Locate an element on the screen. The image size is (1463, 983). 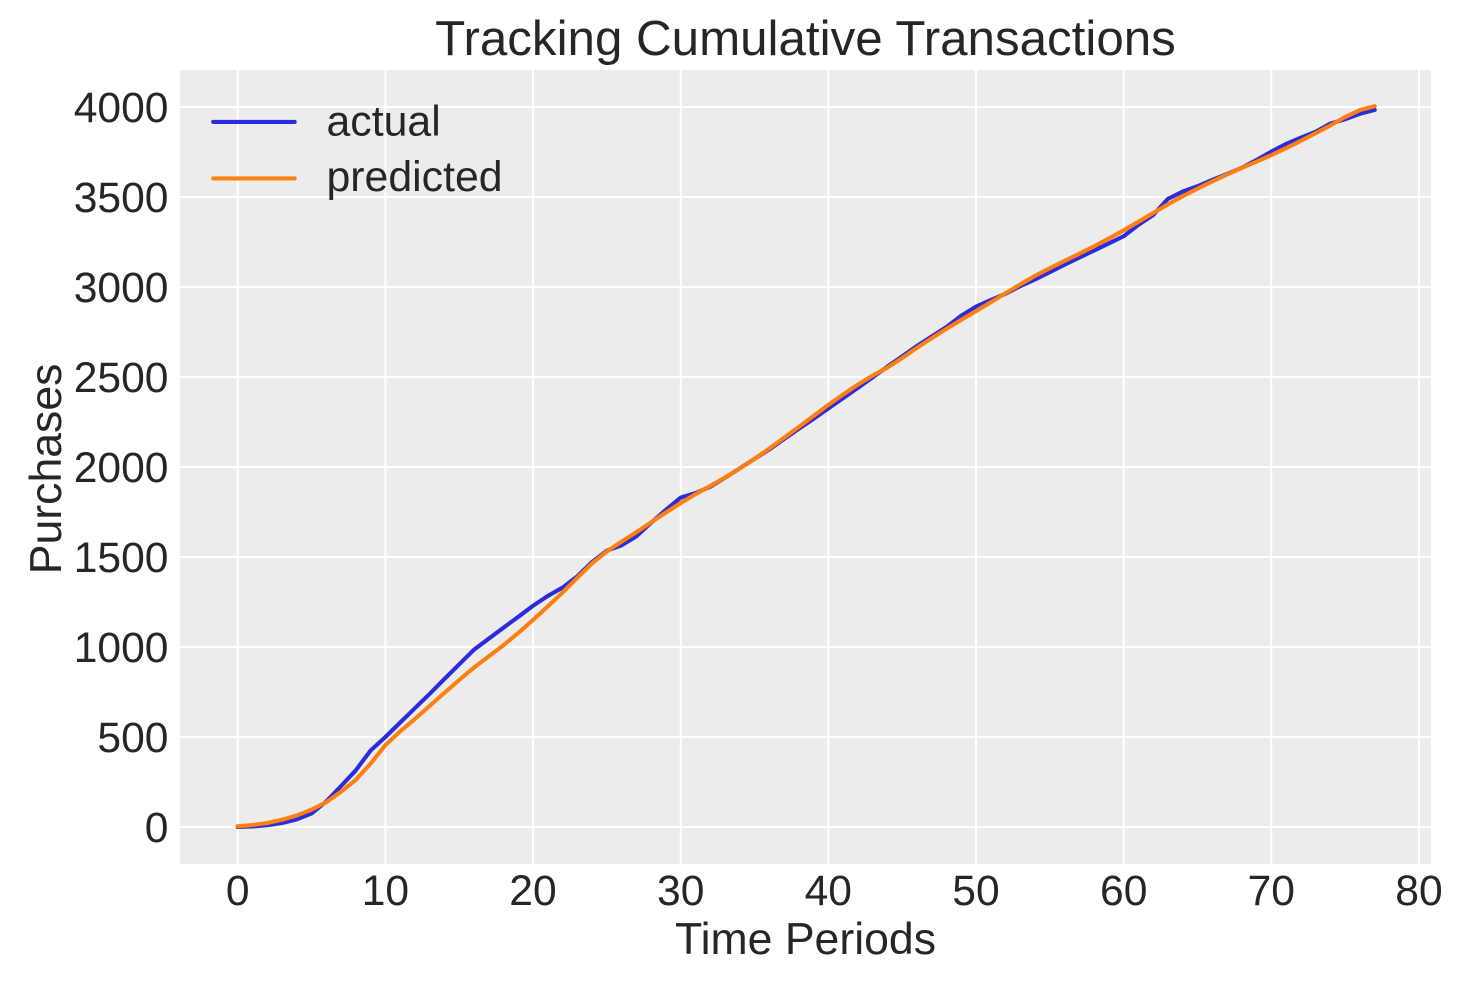
svg-text:Tracking Cumulative Transactio: Tracking Cumulative Transactions is located at coordinates (805, 38).